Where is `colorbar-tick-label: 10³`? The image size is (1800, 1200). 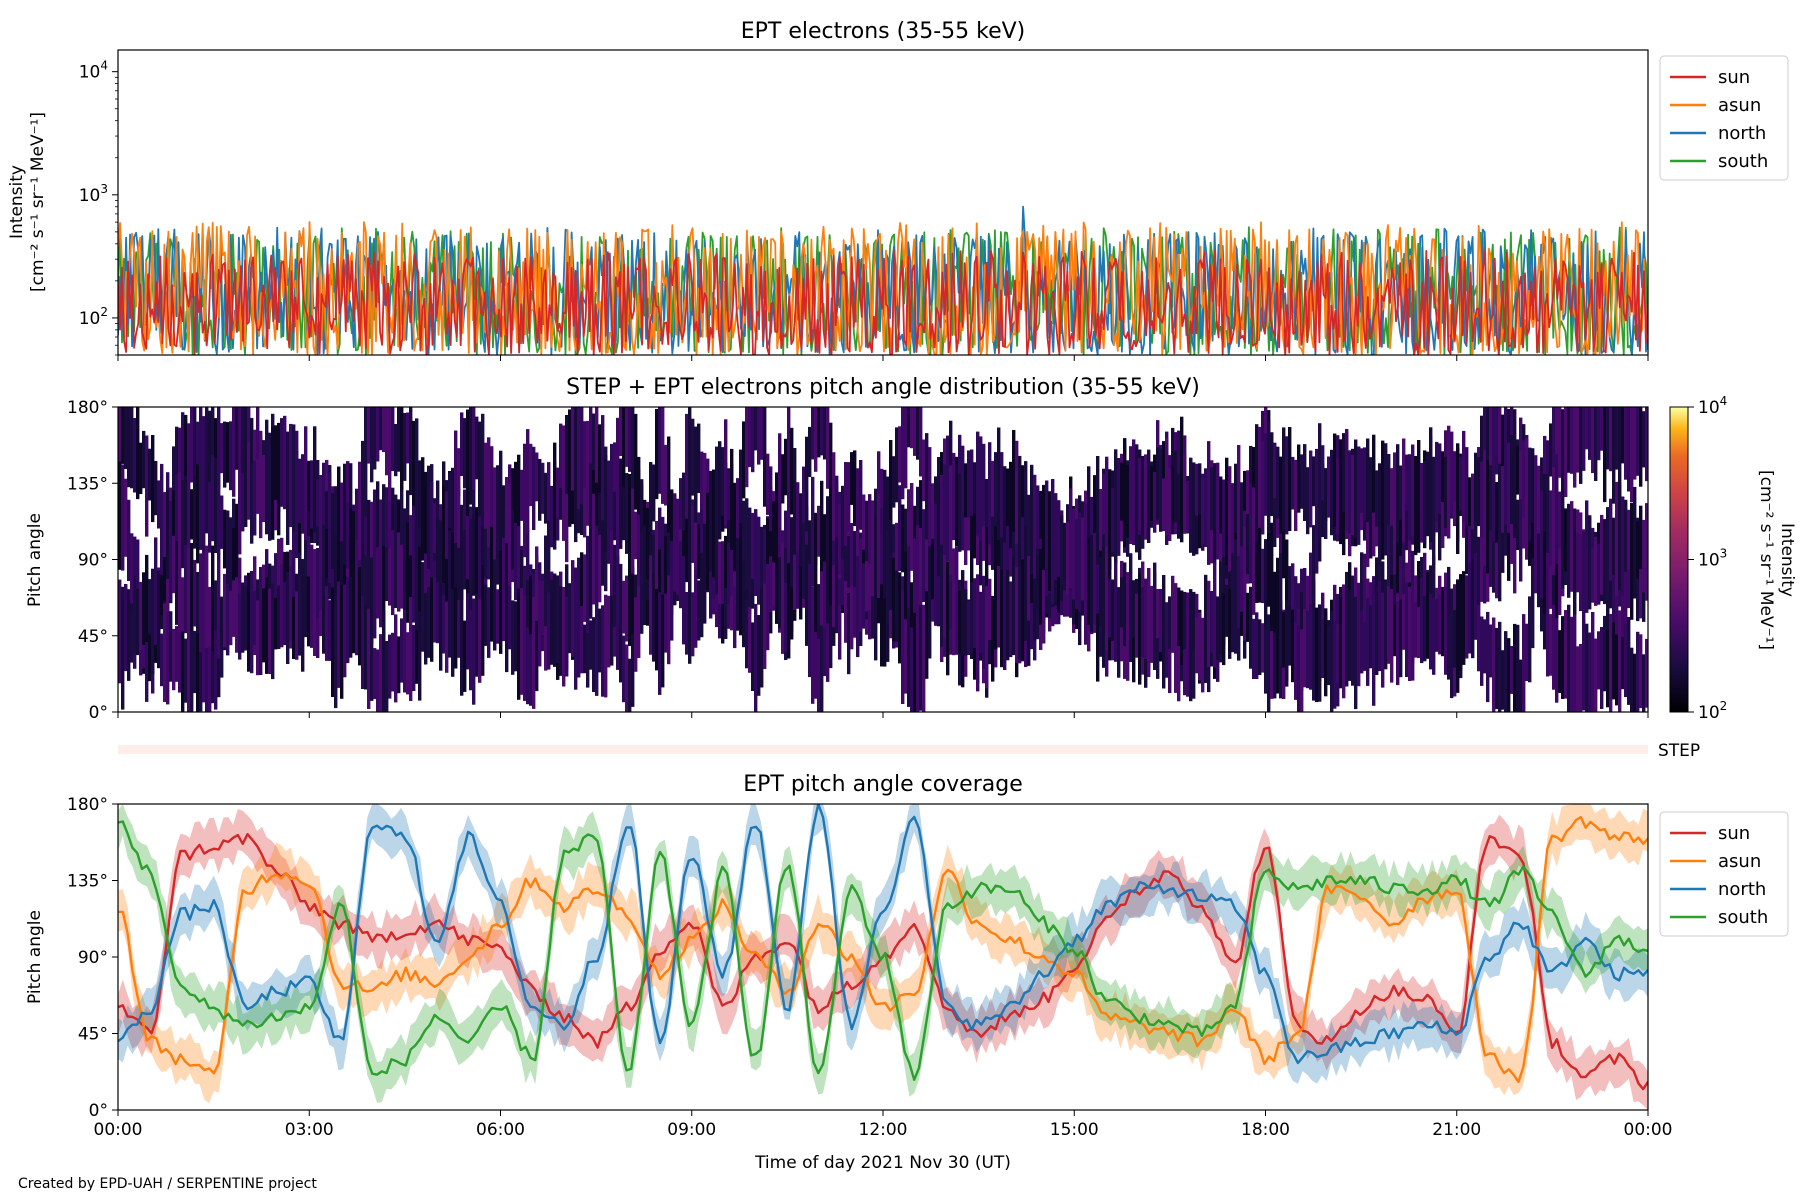 colorbar-tick-label: 10³ is located at coordinates (1712, 559).